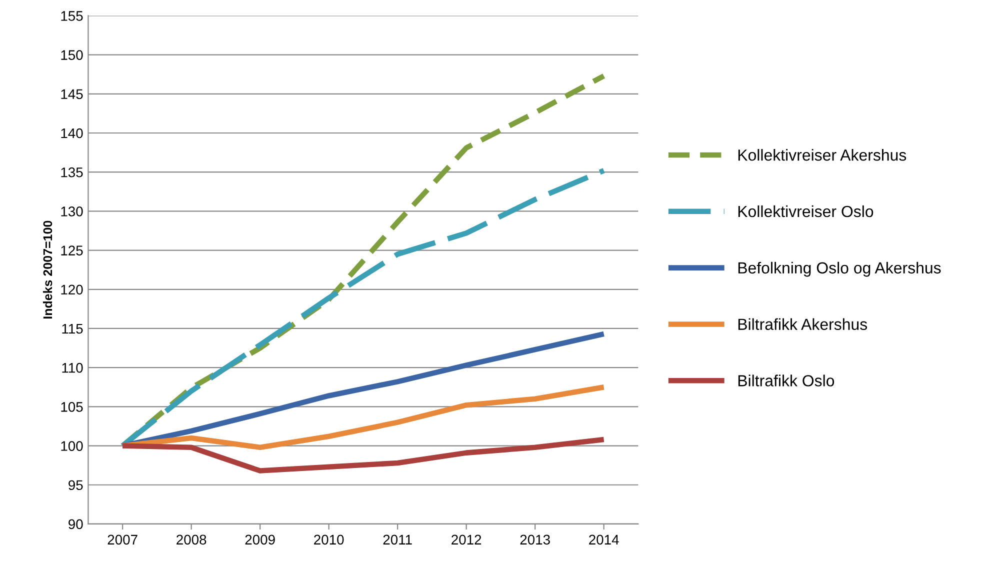  Describe the element at coordinates (72, 211) in the screenshot. I see `y-tick-label: 130` at that location.